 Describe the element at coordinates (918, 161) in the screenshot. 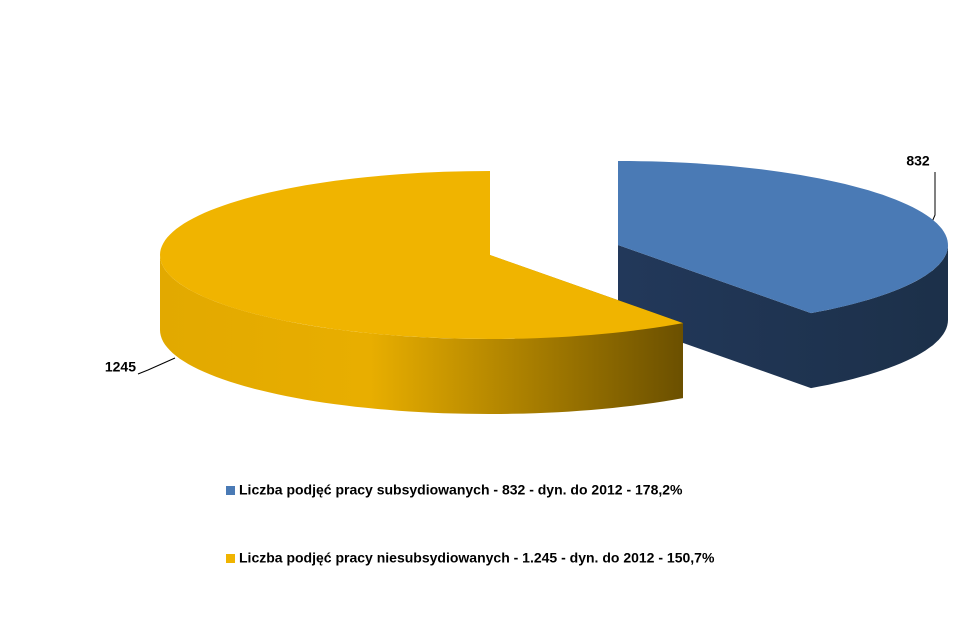

I see `data-label: 832` at that location.